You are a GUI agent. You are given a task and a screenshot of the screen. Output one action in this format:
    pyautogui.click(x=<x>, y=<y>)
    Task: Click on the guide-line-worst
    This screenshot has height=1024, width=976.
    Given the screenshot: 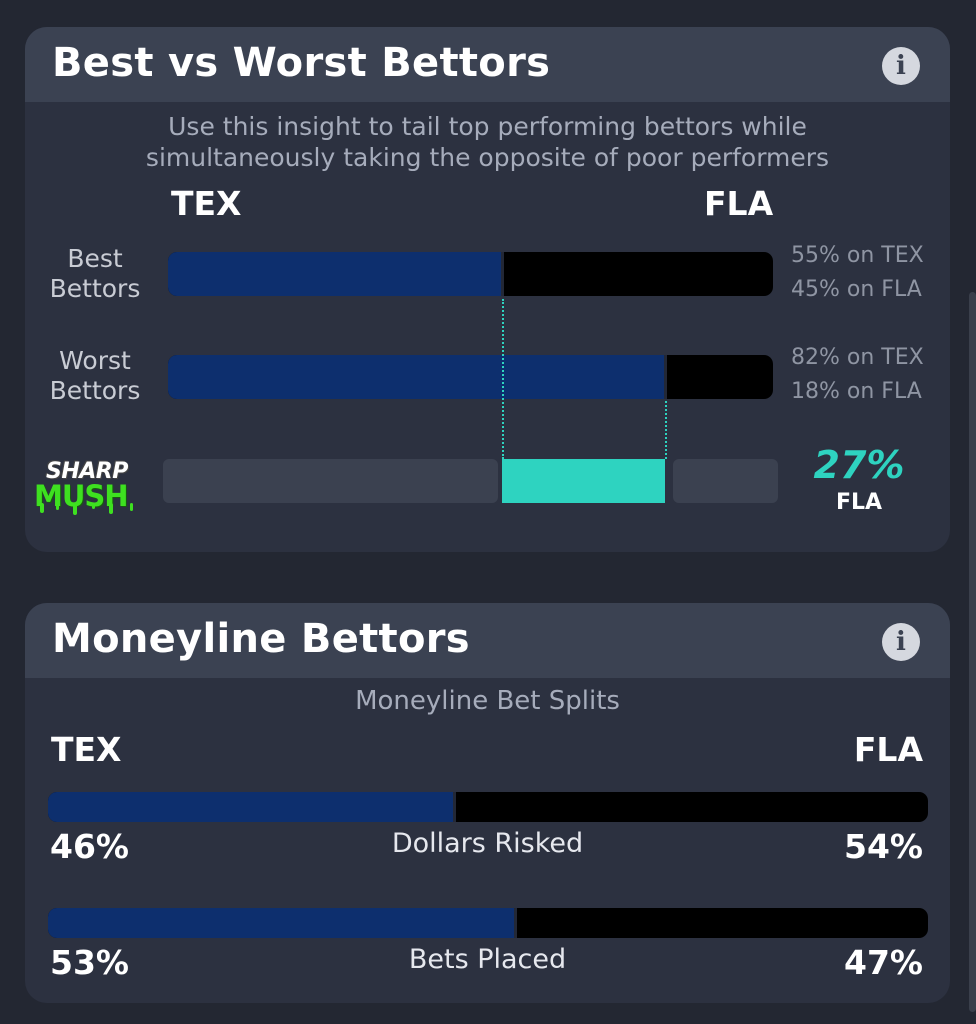 What is the action you would take?
    pyautogui.click(x=666, y=430)
    